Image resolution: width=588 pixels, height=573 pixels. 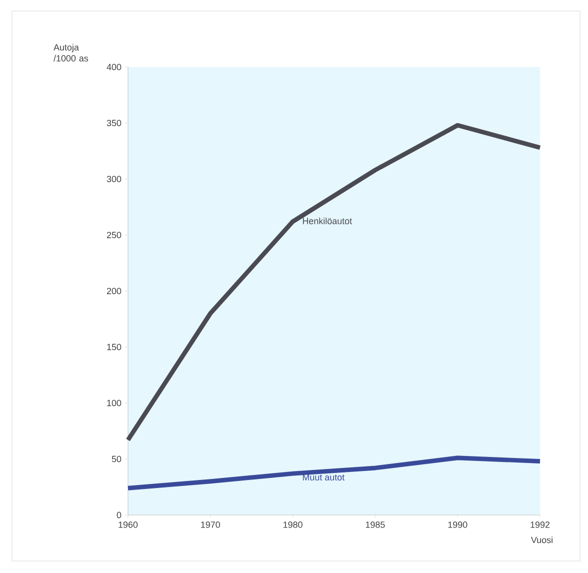 What do you see at coordinates (114, 403) in the screenshot?
I see `y-tick-label: 100` at bounding box center [114, 403].